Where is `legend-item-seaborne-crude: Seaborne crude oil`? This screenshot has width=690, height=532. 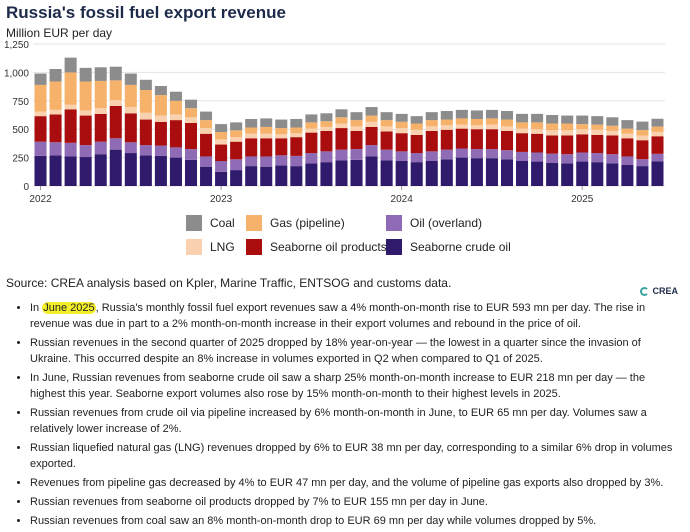
legend-item-seaborne-crude: Seaborne crude oil is located at coordinates (448, 247).